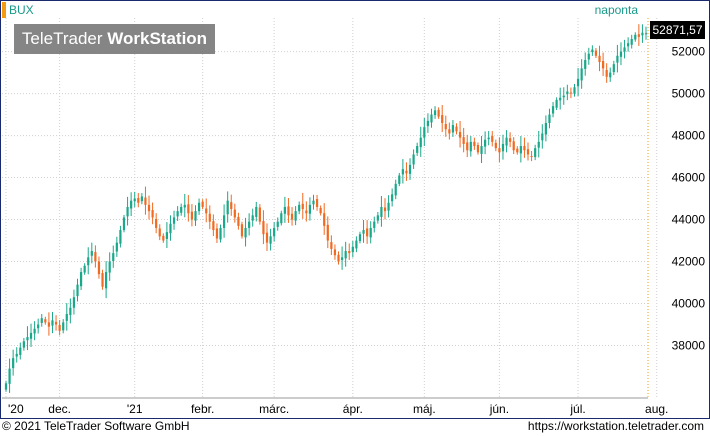  I want to click on y-tick-label: 50000, so click(689, 94).